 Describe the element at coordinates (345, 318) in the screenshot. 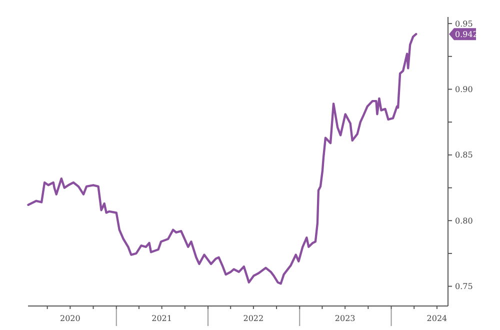

I see `x-tick-label: 2023` at that location.